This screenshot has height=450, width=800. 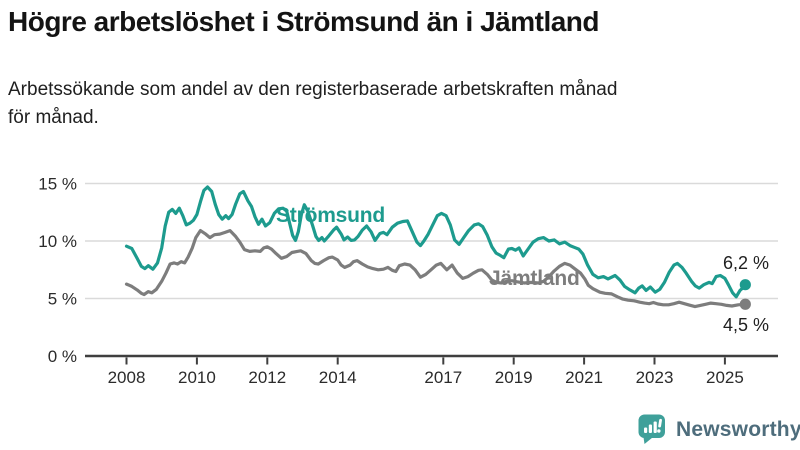 I want to click on x-tick-label: 2010, so click(x=197, y=377).